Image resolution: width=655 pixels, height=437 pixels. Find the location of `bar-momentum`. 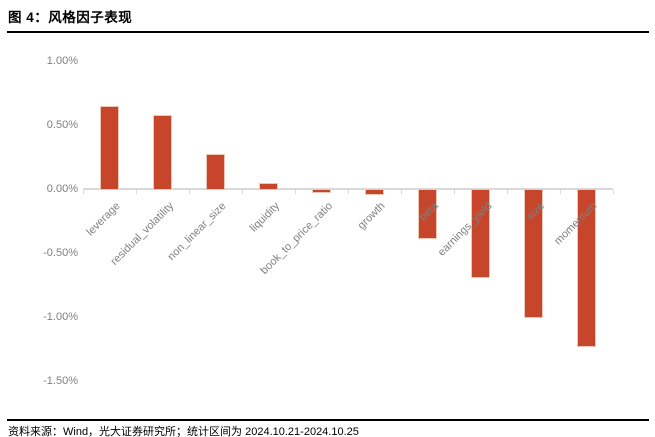

bar-momentum is located at coordinates (586, 268).